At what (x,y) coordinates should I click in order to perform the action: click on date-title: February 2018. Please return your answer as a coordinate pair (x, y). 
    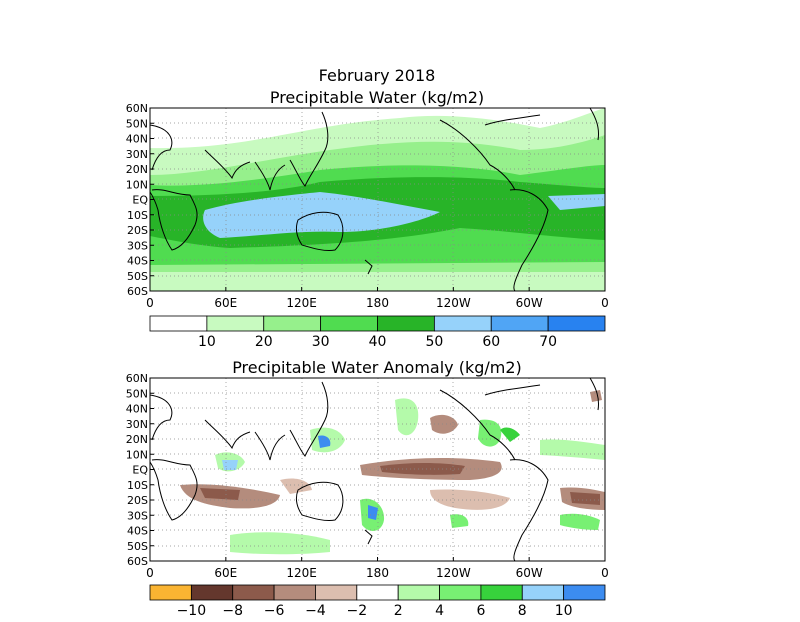
    Looking at the image, I should click on (377, 75).